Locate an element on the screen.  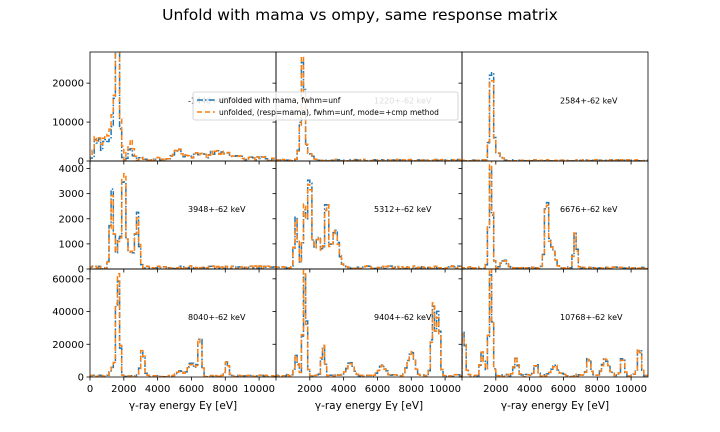
subplot-6: 6676+-62 keV is located at coordinates (553, 216).